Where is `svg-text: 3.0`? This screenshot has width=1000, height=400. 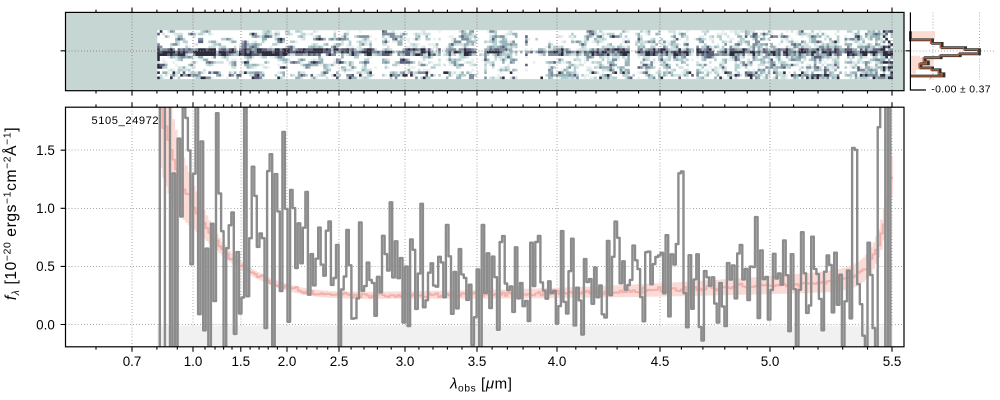
svg-text: 3.0 is located at coordinates (405, 361).